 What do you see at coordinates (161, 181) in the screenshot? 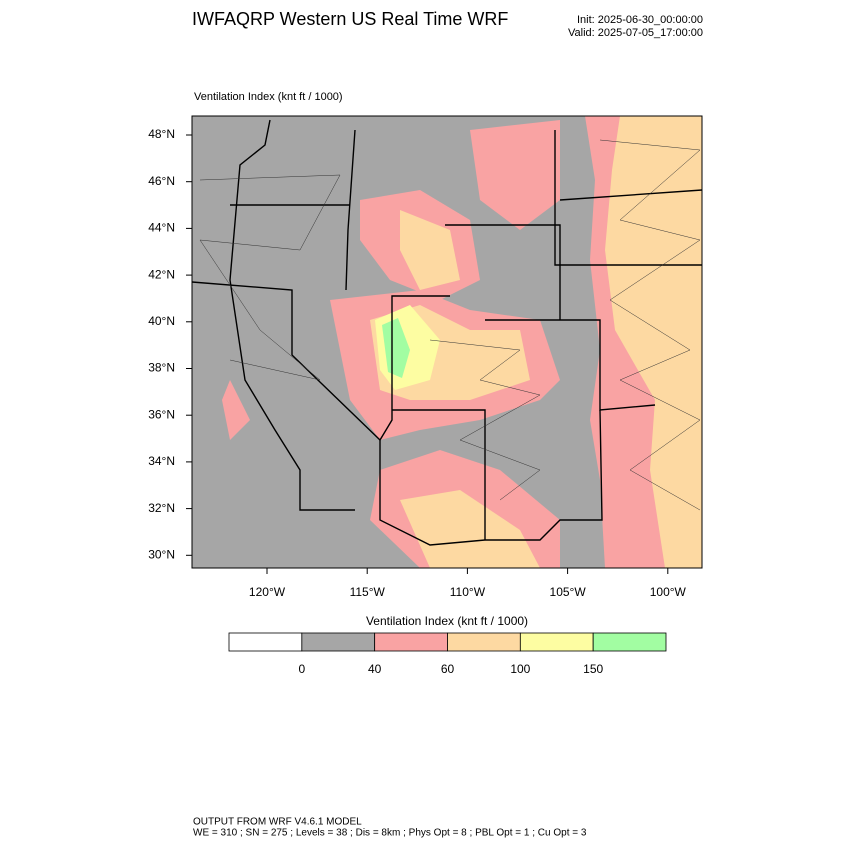
I see `lat-label: 46°N` at bounding box center [161, 181].